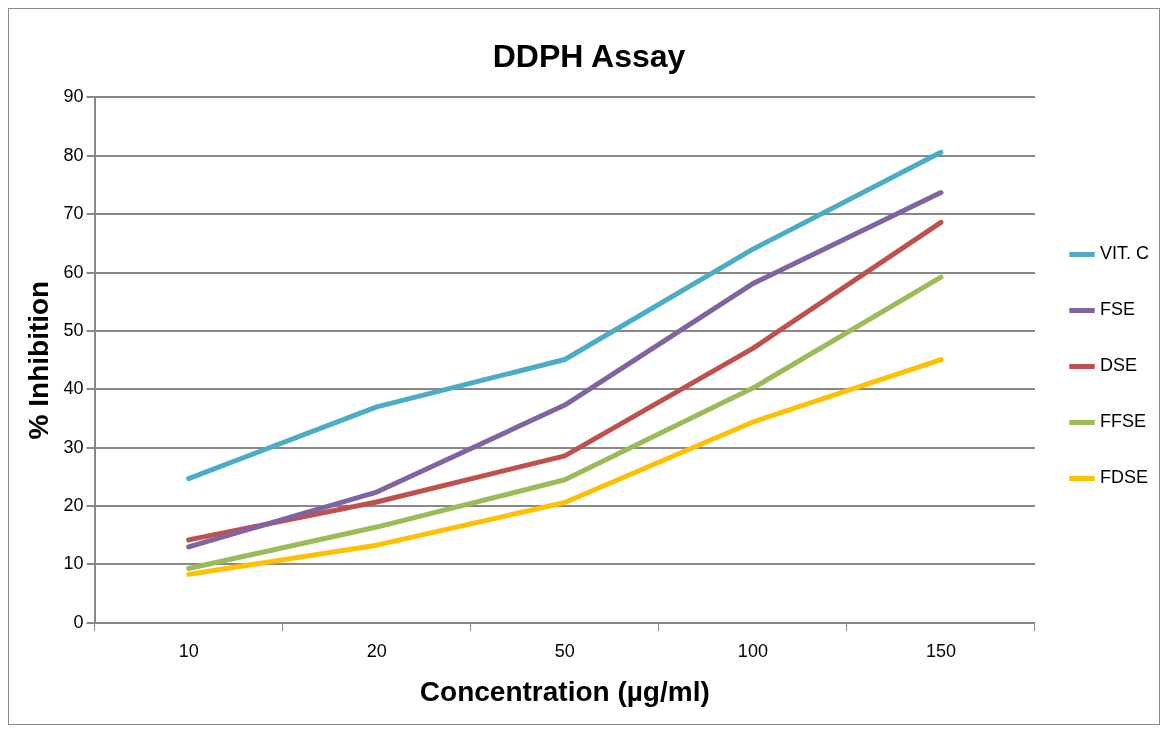 This screenshot has width=1173, height=736. Describe the element at coordinates (73, 154) in the screenshot. I see `y-tick-label: 80` at that location.